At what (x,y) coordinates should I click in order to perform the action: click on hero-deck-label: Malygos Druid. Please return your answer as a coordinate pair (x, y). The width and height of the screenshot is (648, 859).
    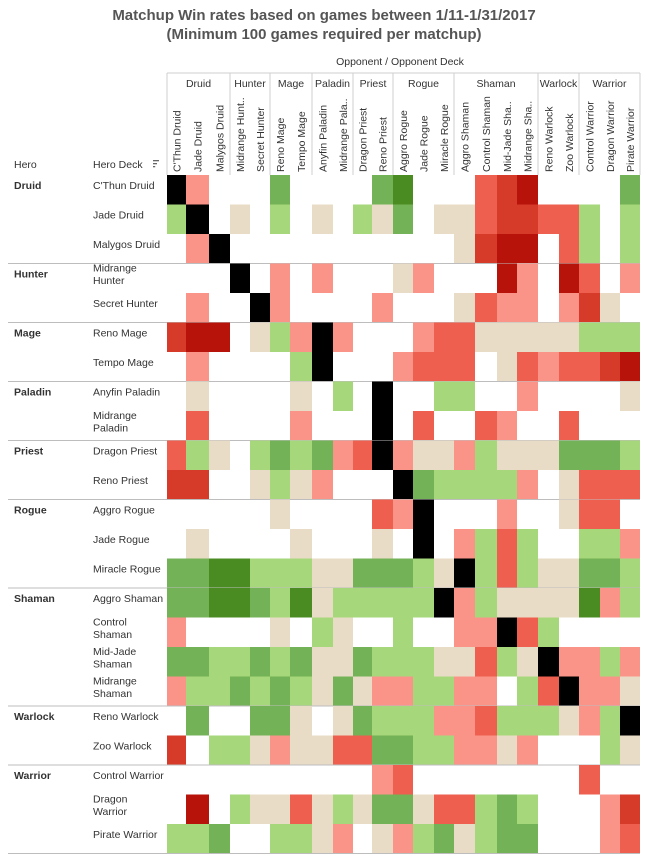
    Looking at the image, I should click on (126, 245).